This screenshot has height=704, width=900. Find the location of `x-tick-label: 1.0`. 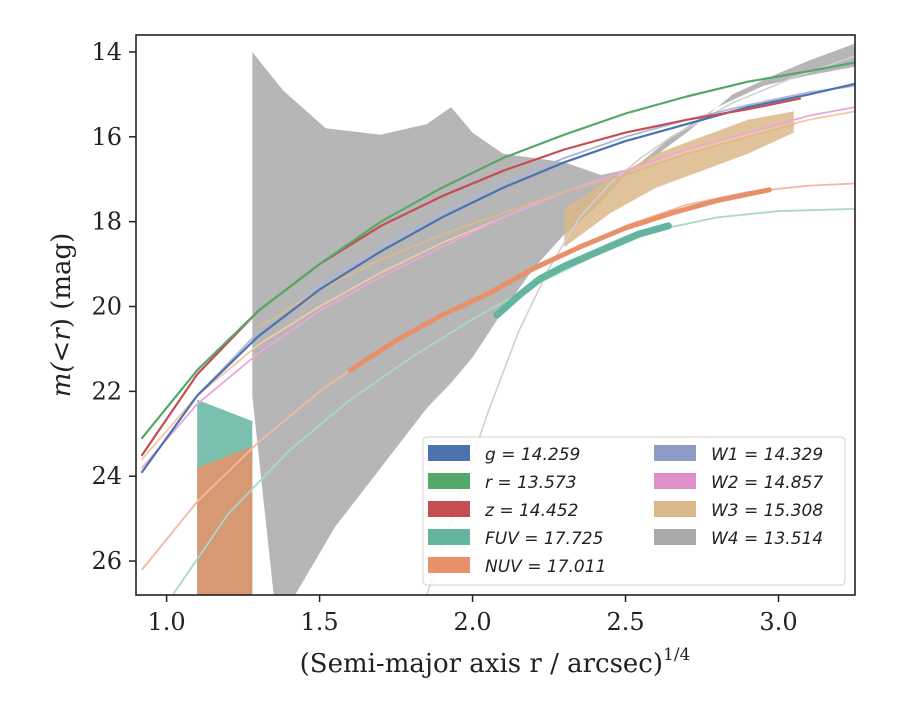

x-tick-label: 1.0 is located at coordinates (167, 622).